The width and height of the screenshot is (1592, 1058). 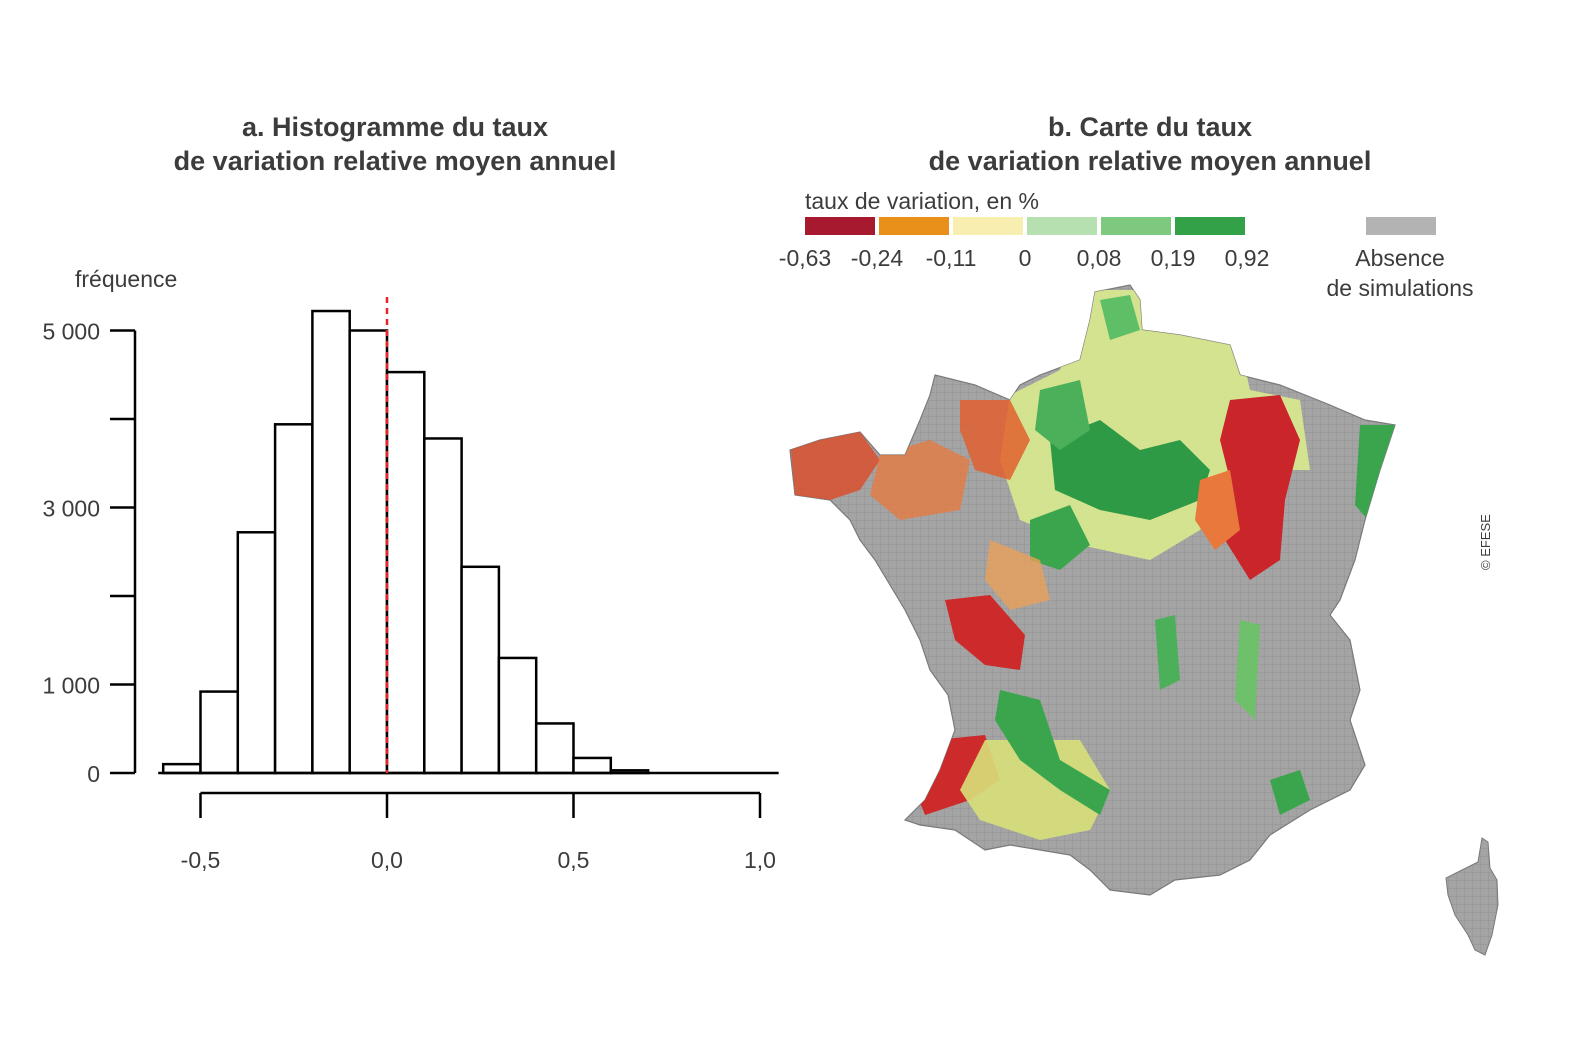 What do you see at coordinates (395, 161) in the screenshot?
I see `histogram-title-line2: de variation relative moyen annuel` at bounding box center [395, 161].